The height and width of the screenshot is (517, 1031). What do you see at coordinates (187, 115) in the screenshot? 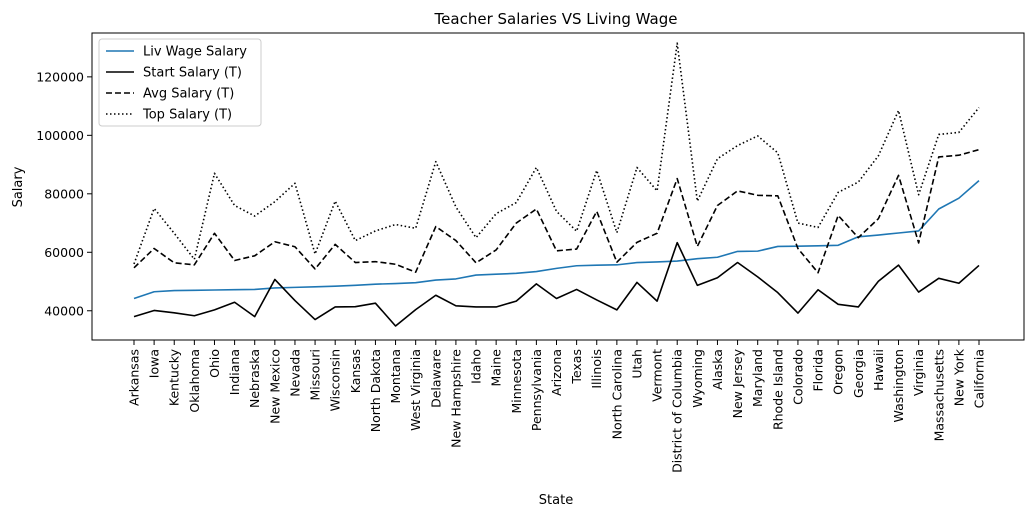
I see `legend-label-3: Top Salary (T)` at bounding box center [187, 115].